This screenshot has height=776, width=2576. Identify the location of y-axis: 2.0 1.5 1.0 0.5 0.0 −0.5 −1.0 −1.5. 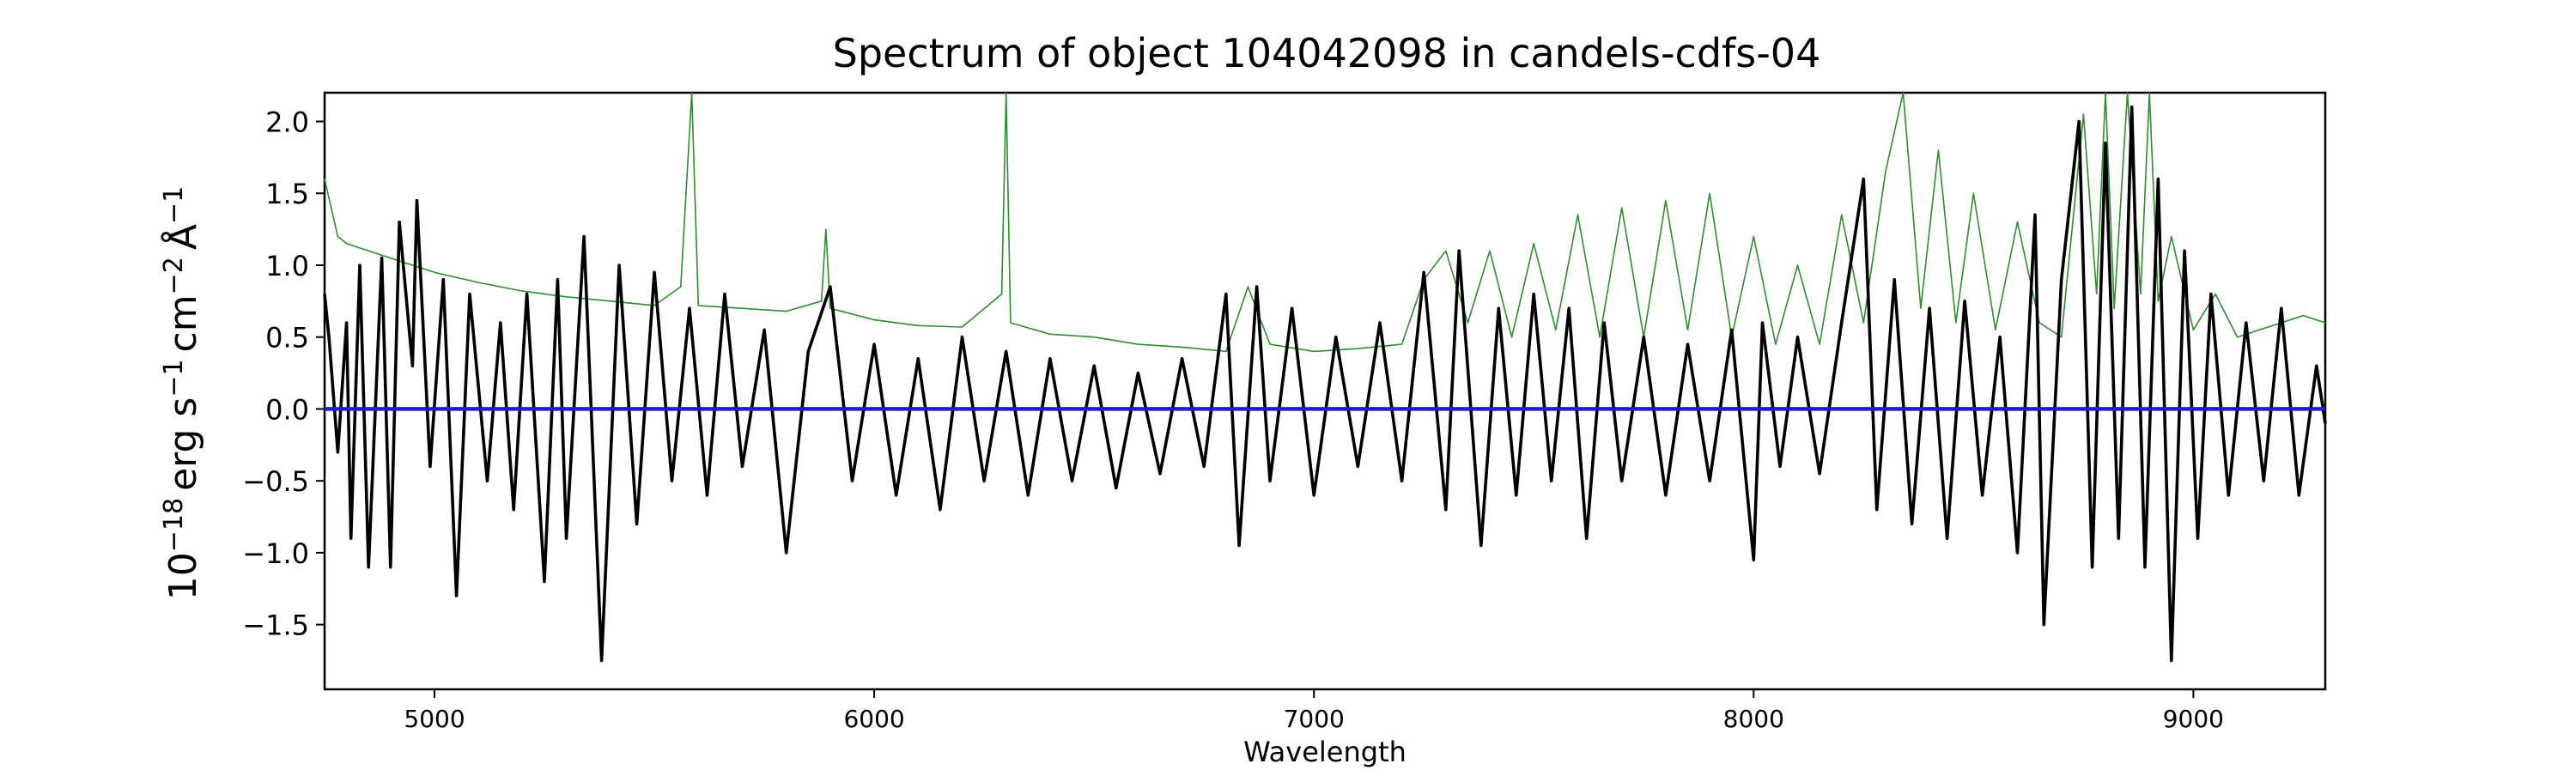
(283, 374).